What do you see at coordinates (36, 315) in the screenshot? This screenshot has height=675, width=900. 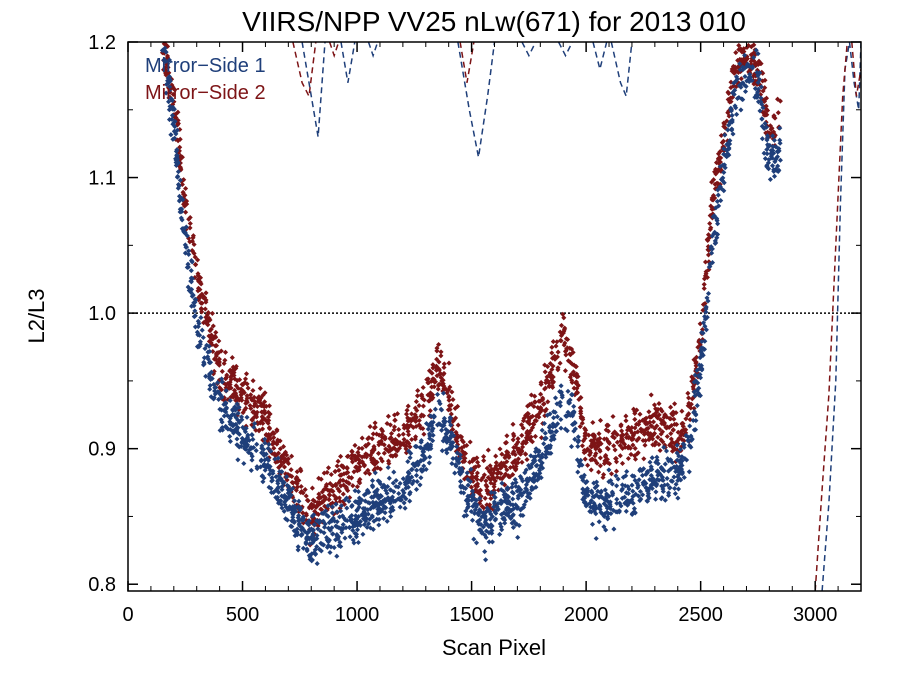 I see `y-axis-label: L2/L3` at bounding box center [36, 315].